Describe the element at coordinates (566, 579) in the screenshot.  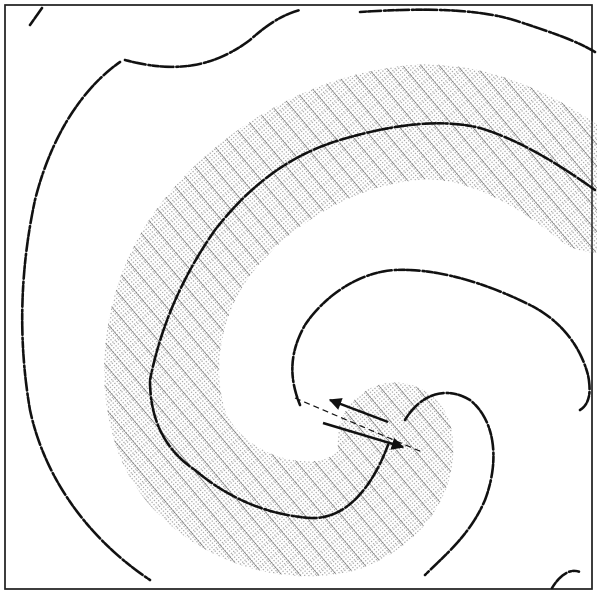
I see `corner-arm` at that location.